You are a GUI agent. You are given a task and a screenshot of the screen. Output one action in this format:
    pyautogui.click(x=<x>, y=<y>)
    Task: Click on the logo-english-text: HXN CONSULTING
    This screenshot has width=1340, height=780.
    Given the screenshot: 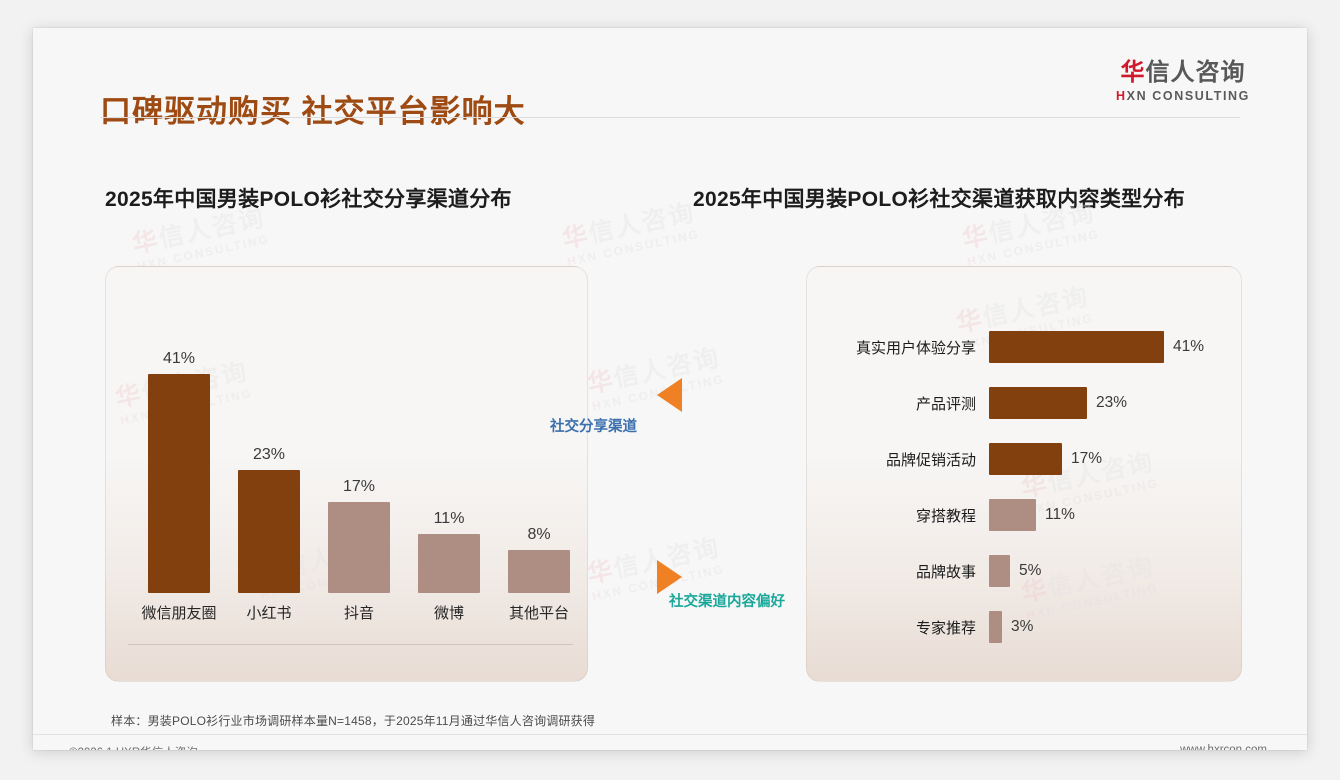 What is the action you would take?
    pyautogui.click(x=1183, y=96)
    